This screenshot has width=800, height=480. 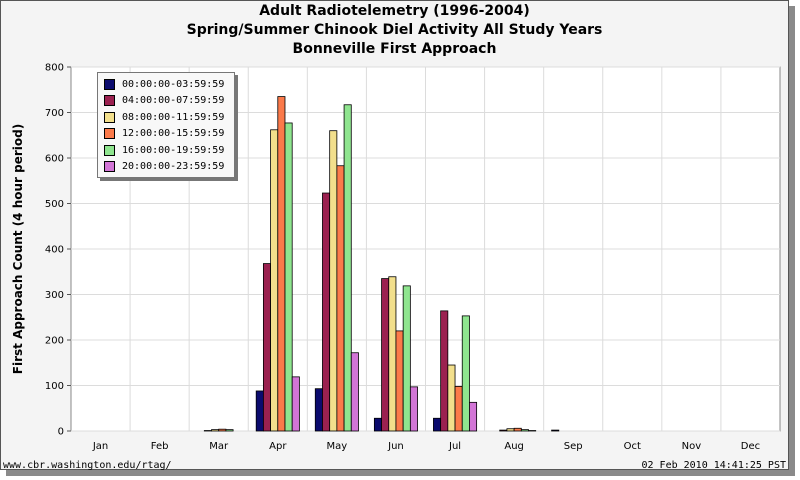 I want to click on legend-item: 04:00:00-07:59:59, so click(x=167, y=101).